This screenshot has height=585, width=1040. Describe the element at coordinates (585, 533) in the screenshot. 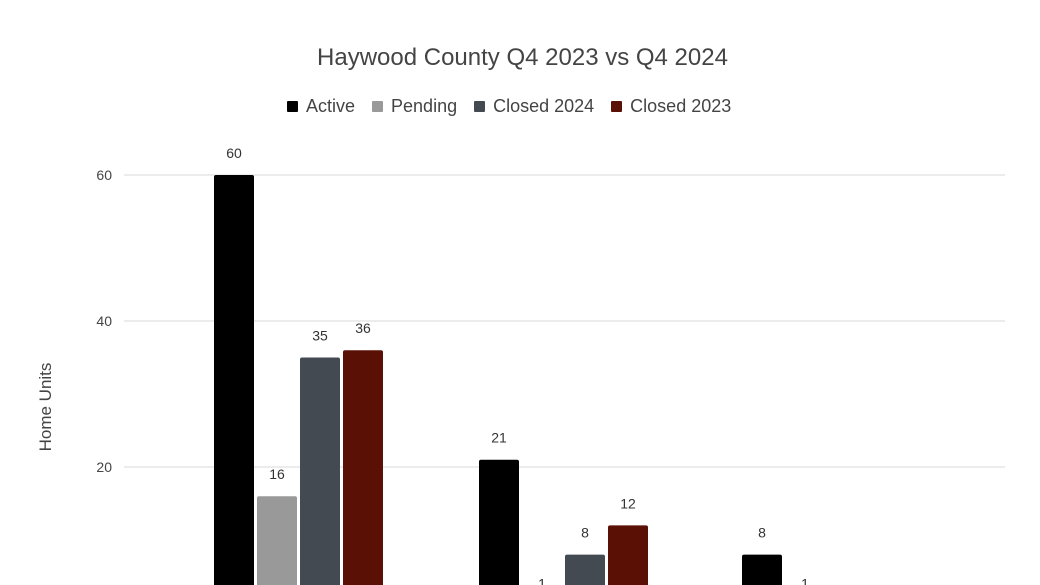

I see `data-label-closed-2024-group-2: 8` at that location.